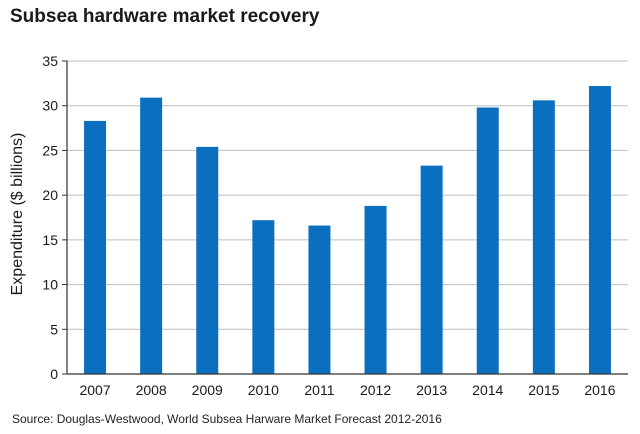 Image resolution: width=640 pixels, height=434 pixels. Describe the element at coordinates (50, 285) in the screenshot. I see `y-tick-label: 10` at that location.